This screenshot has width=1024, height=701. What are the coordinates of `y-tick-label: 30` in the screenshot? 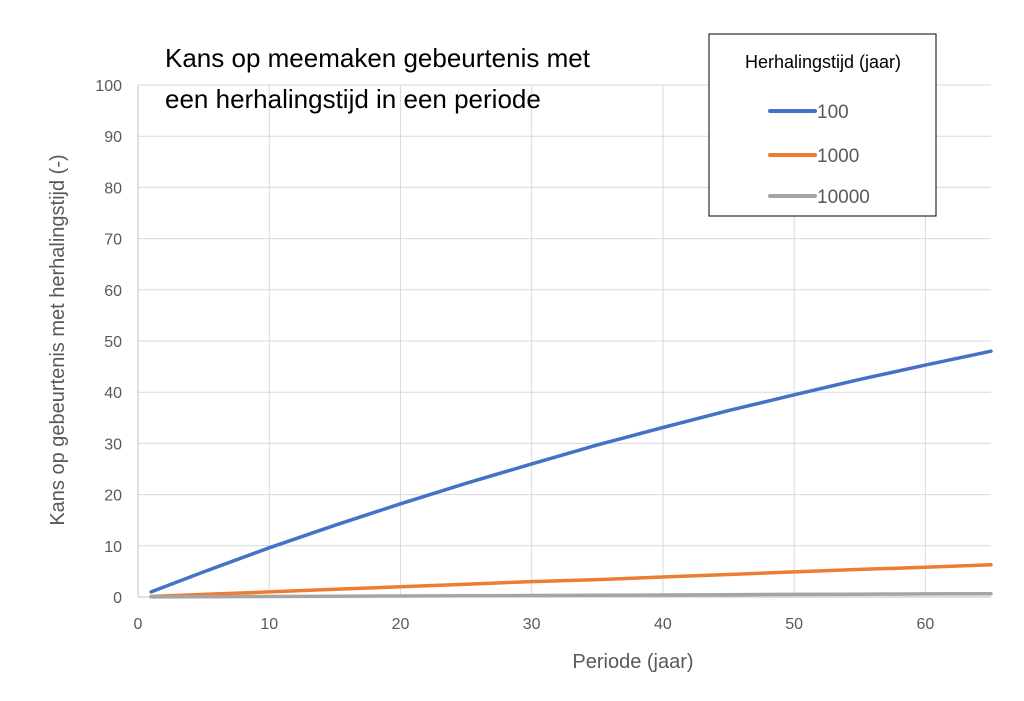 It's located at (113, 444).